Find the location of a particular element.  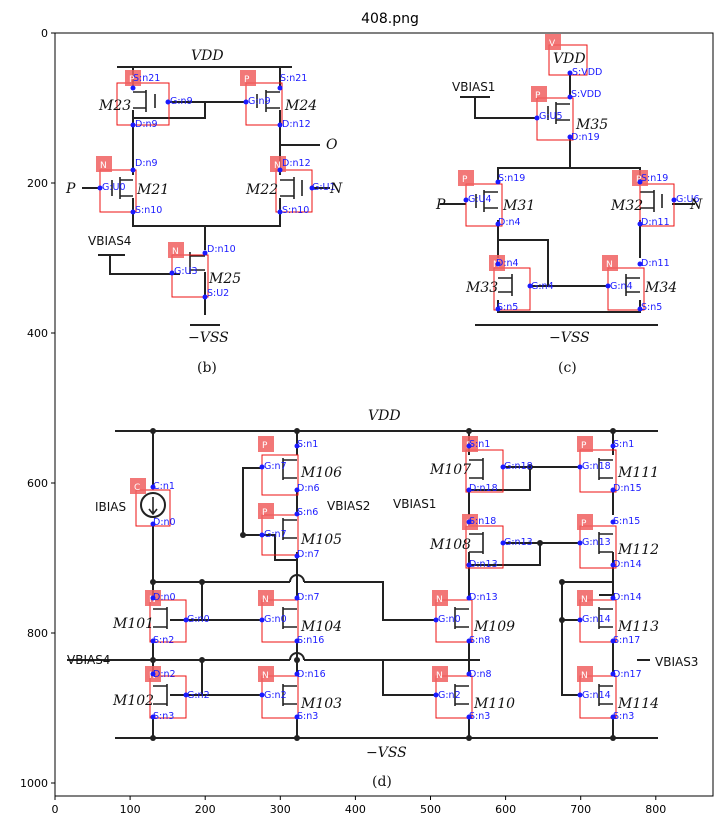

svg-text: G:n2 is located at coordinates (198, 695).